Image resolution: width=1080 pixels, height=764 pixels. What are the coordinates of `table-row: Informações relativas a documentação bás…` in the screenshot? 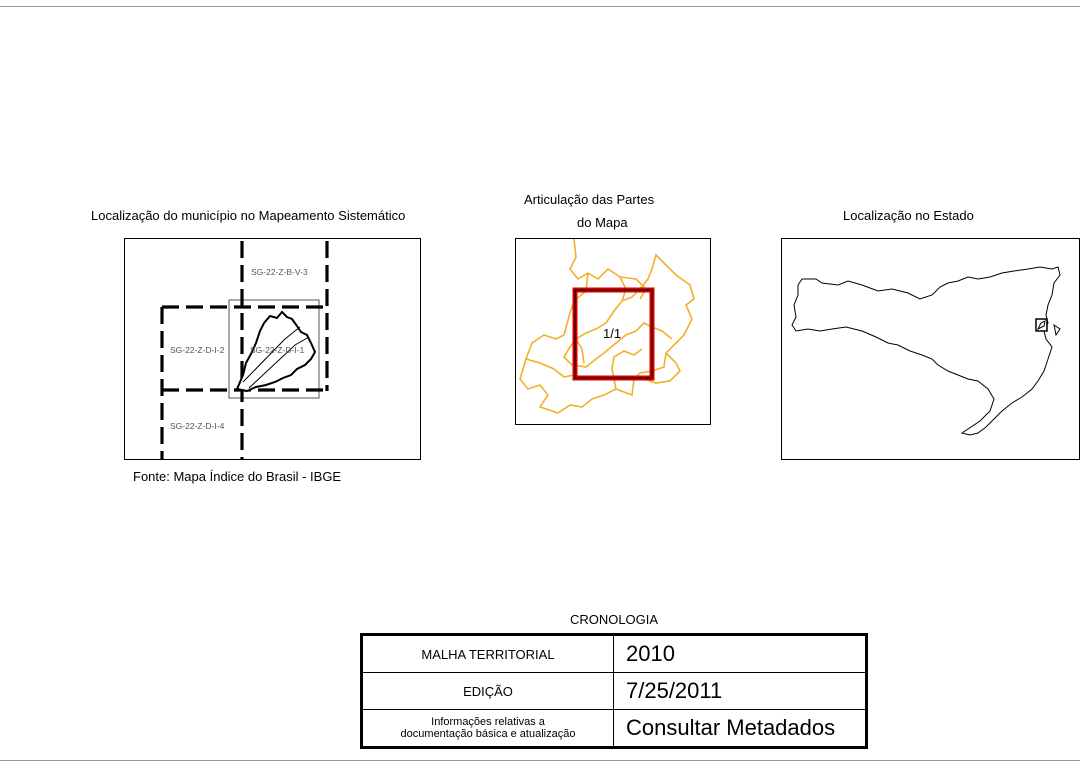 It's located at (614, 728).